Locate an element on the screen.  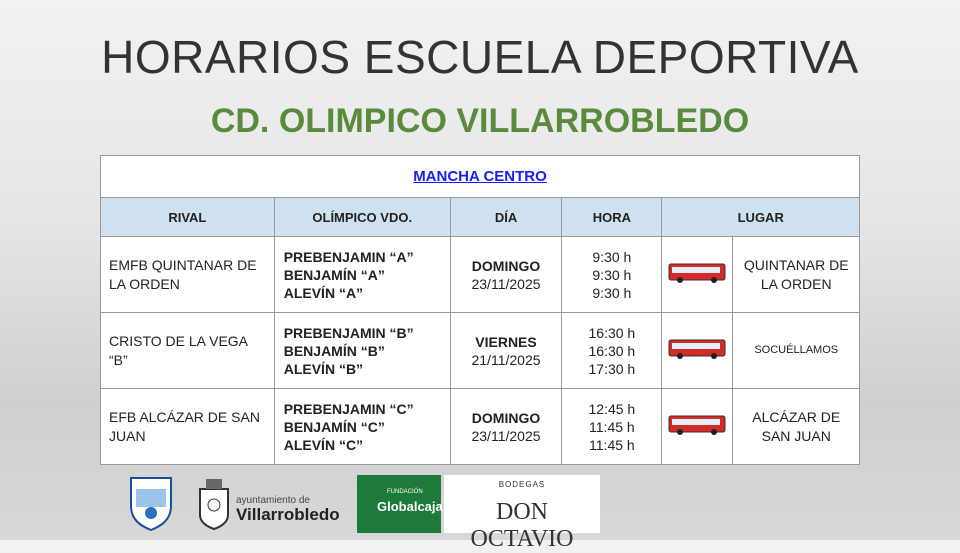
team: PREBENJAMIN “A” is located at coordinates (348, 256).